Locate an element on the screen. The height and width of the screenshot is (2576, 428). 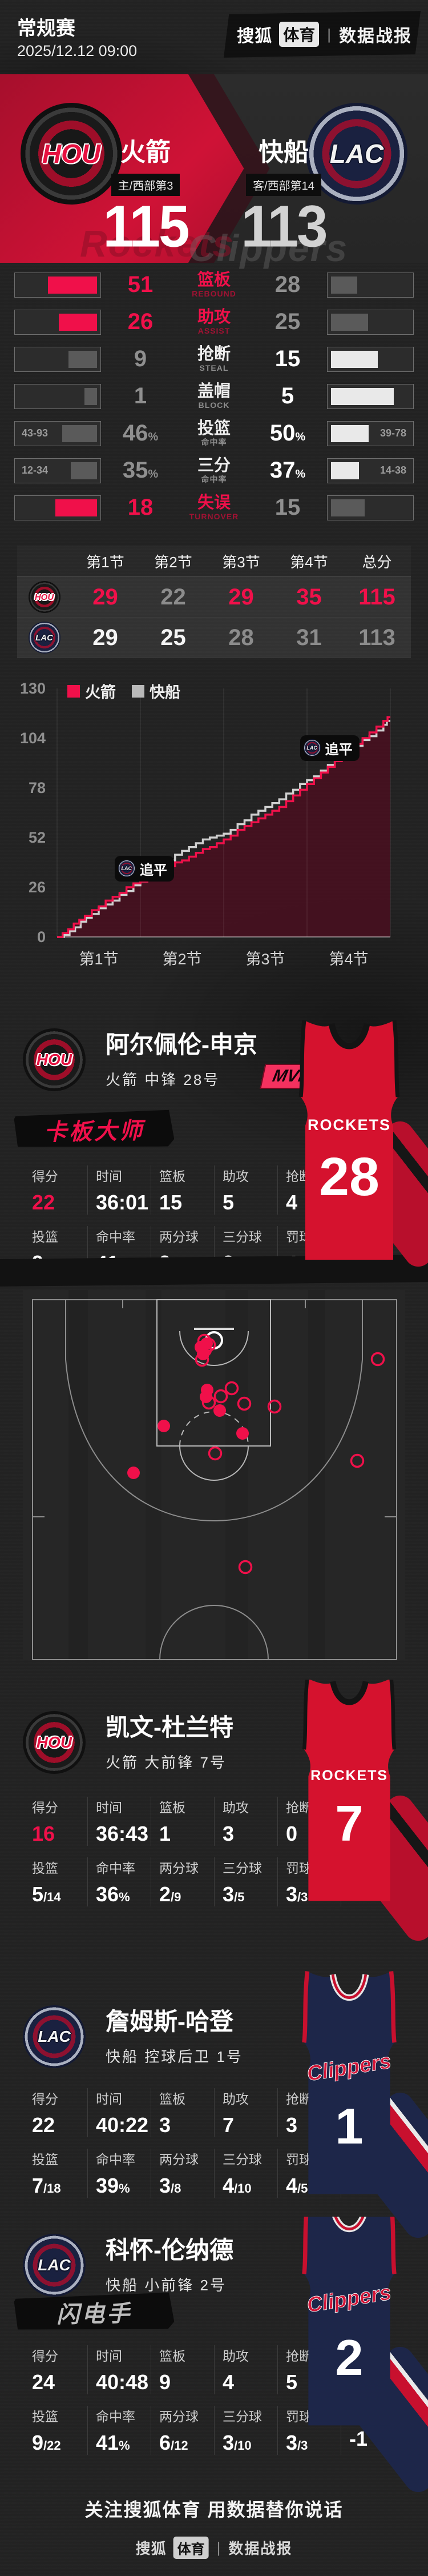
stat-value: 39% is located at coordinates (113, 2185).